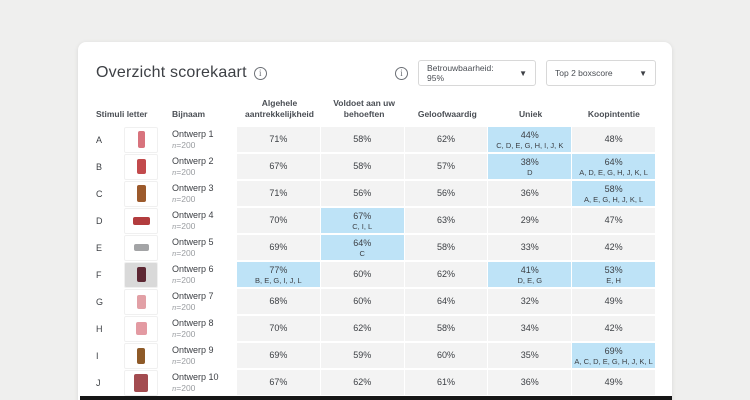 This screenshot has width=750, height=400. What do you see at coordinates (401, 73) in the screenshot?
I see `controls-info-icon: i` at bounding box center [401, 73].